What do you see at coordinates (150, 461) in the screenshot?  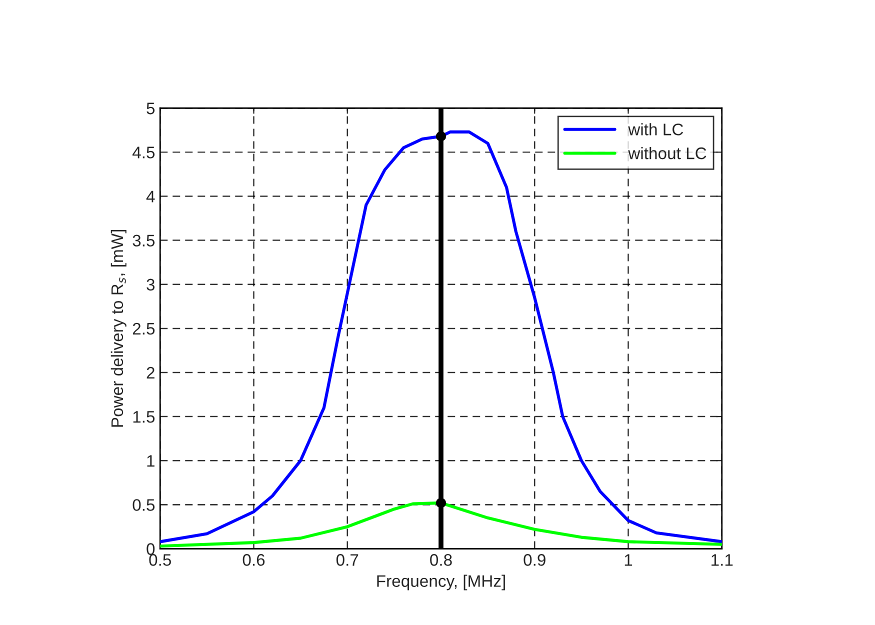 I see `y-tick-label: 1` at bounding box center [150, 461].